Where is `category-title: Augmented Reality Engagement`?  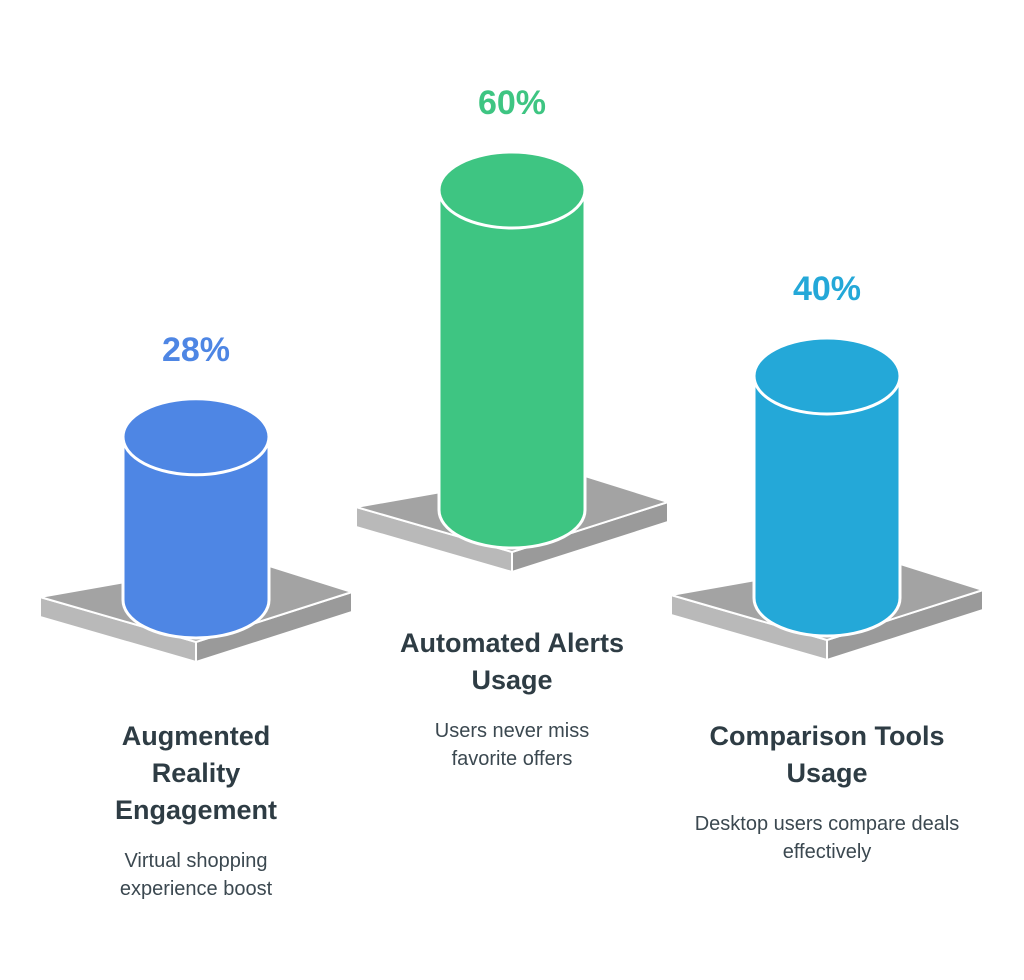 category-title: Augmented Reality Engagement is located at coordinates (196, 773).